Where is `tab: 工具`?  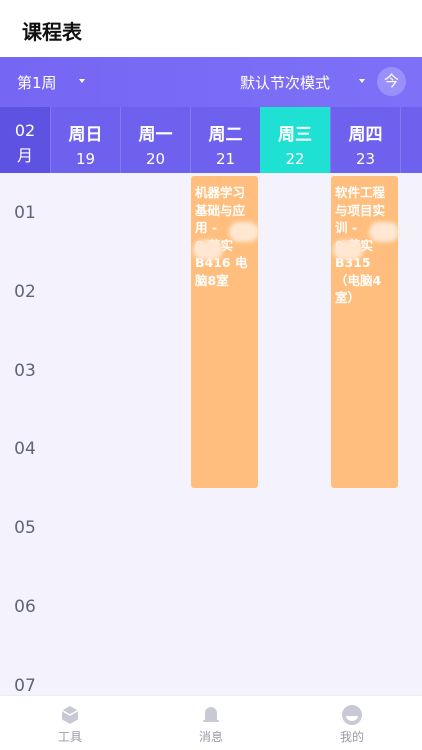 tab: 工具 is located at coordinates (70, 720).